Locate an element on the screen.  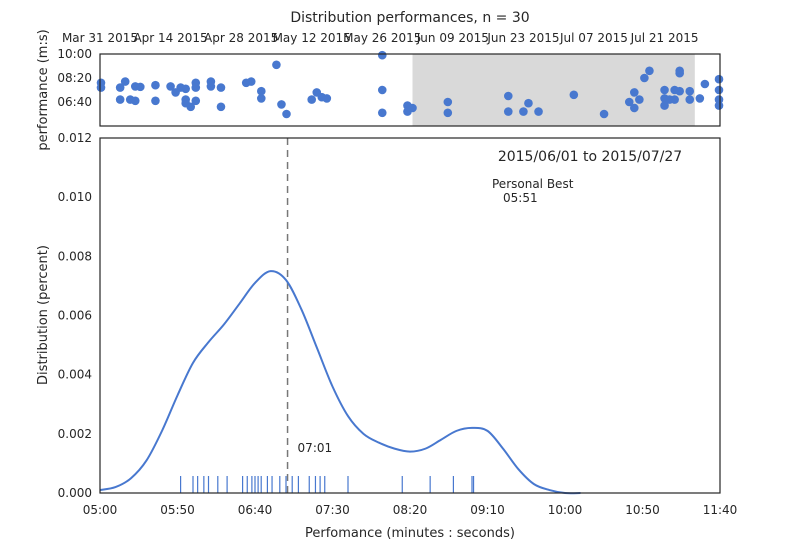
timeline-x-tick-label: Jun 23 2015 is located at coordinates (522, 38).